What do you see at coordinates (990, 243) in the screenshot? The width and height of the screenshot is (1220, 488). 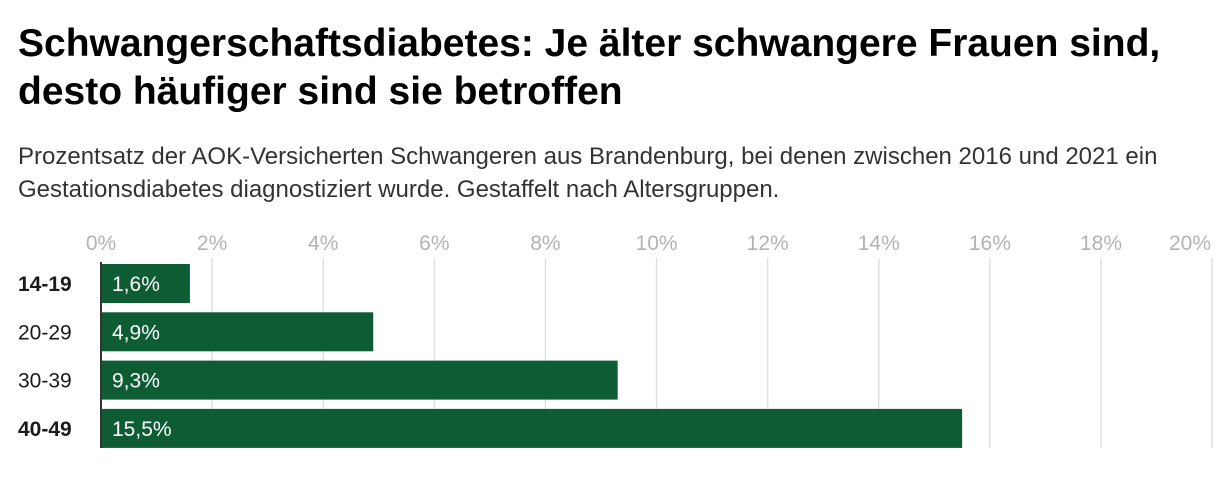 I see `x-tick-label: 16%` at bounding box center [990, 243].